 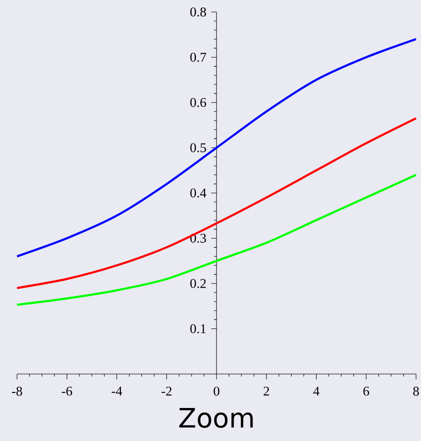 What do you see at coordinates (198, 57) in the screenshot?
I see `y-tick-label: 0.7` at bounding box center [198, 57].